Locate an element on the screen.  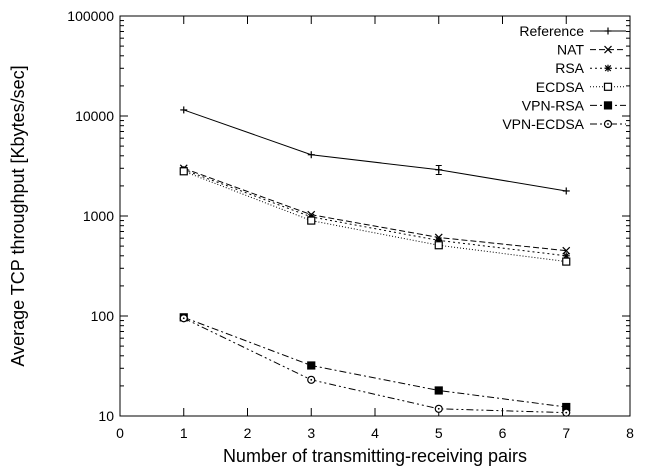
y-tick-label: 1000 is located at coordinates (98, 216).